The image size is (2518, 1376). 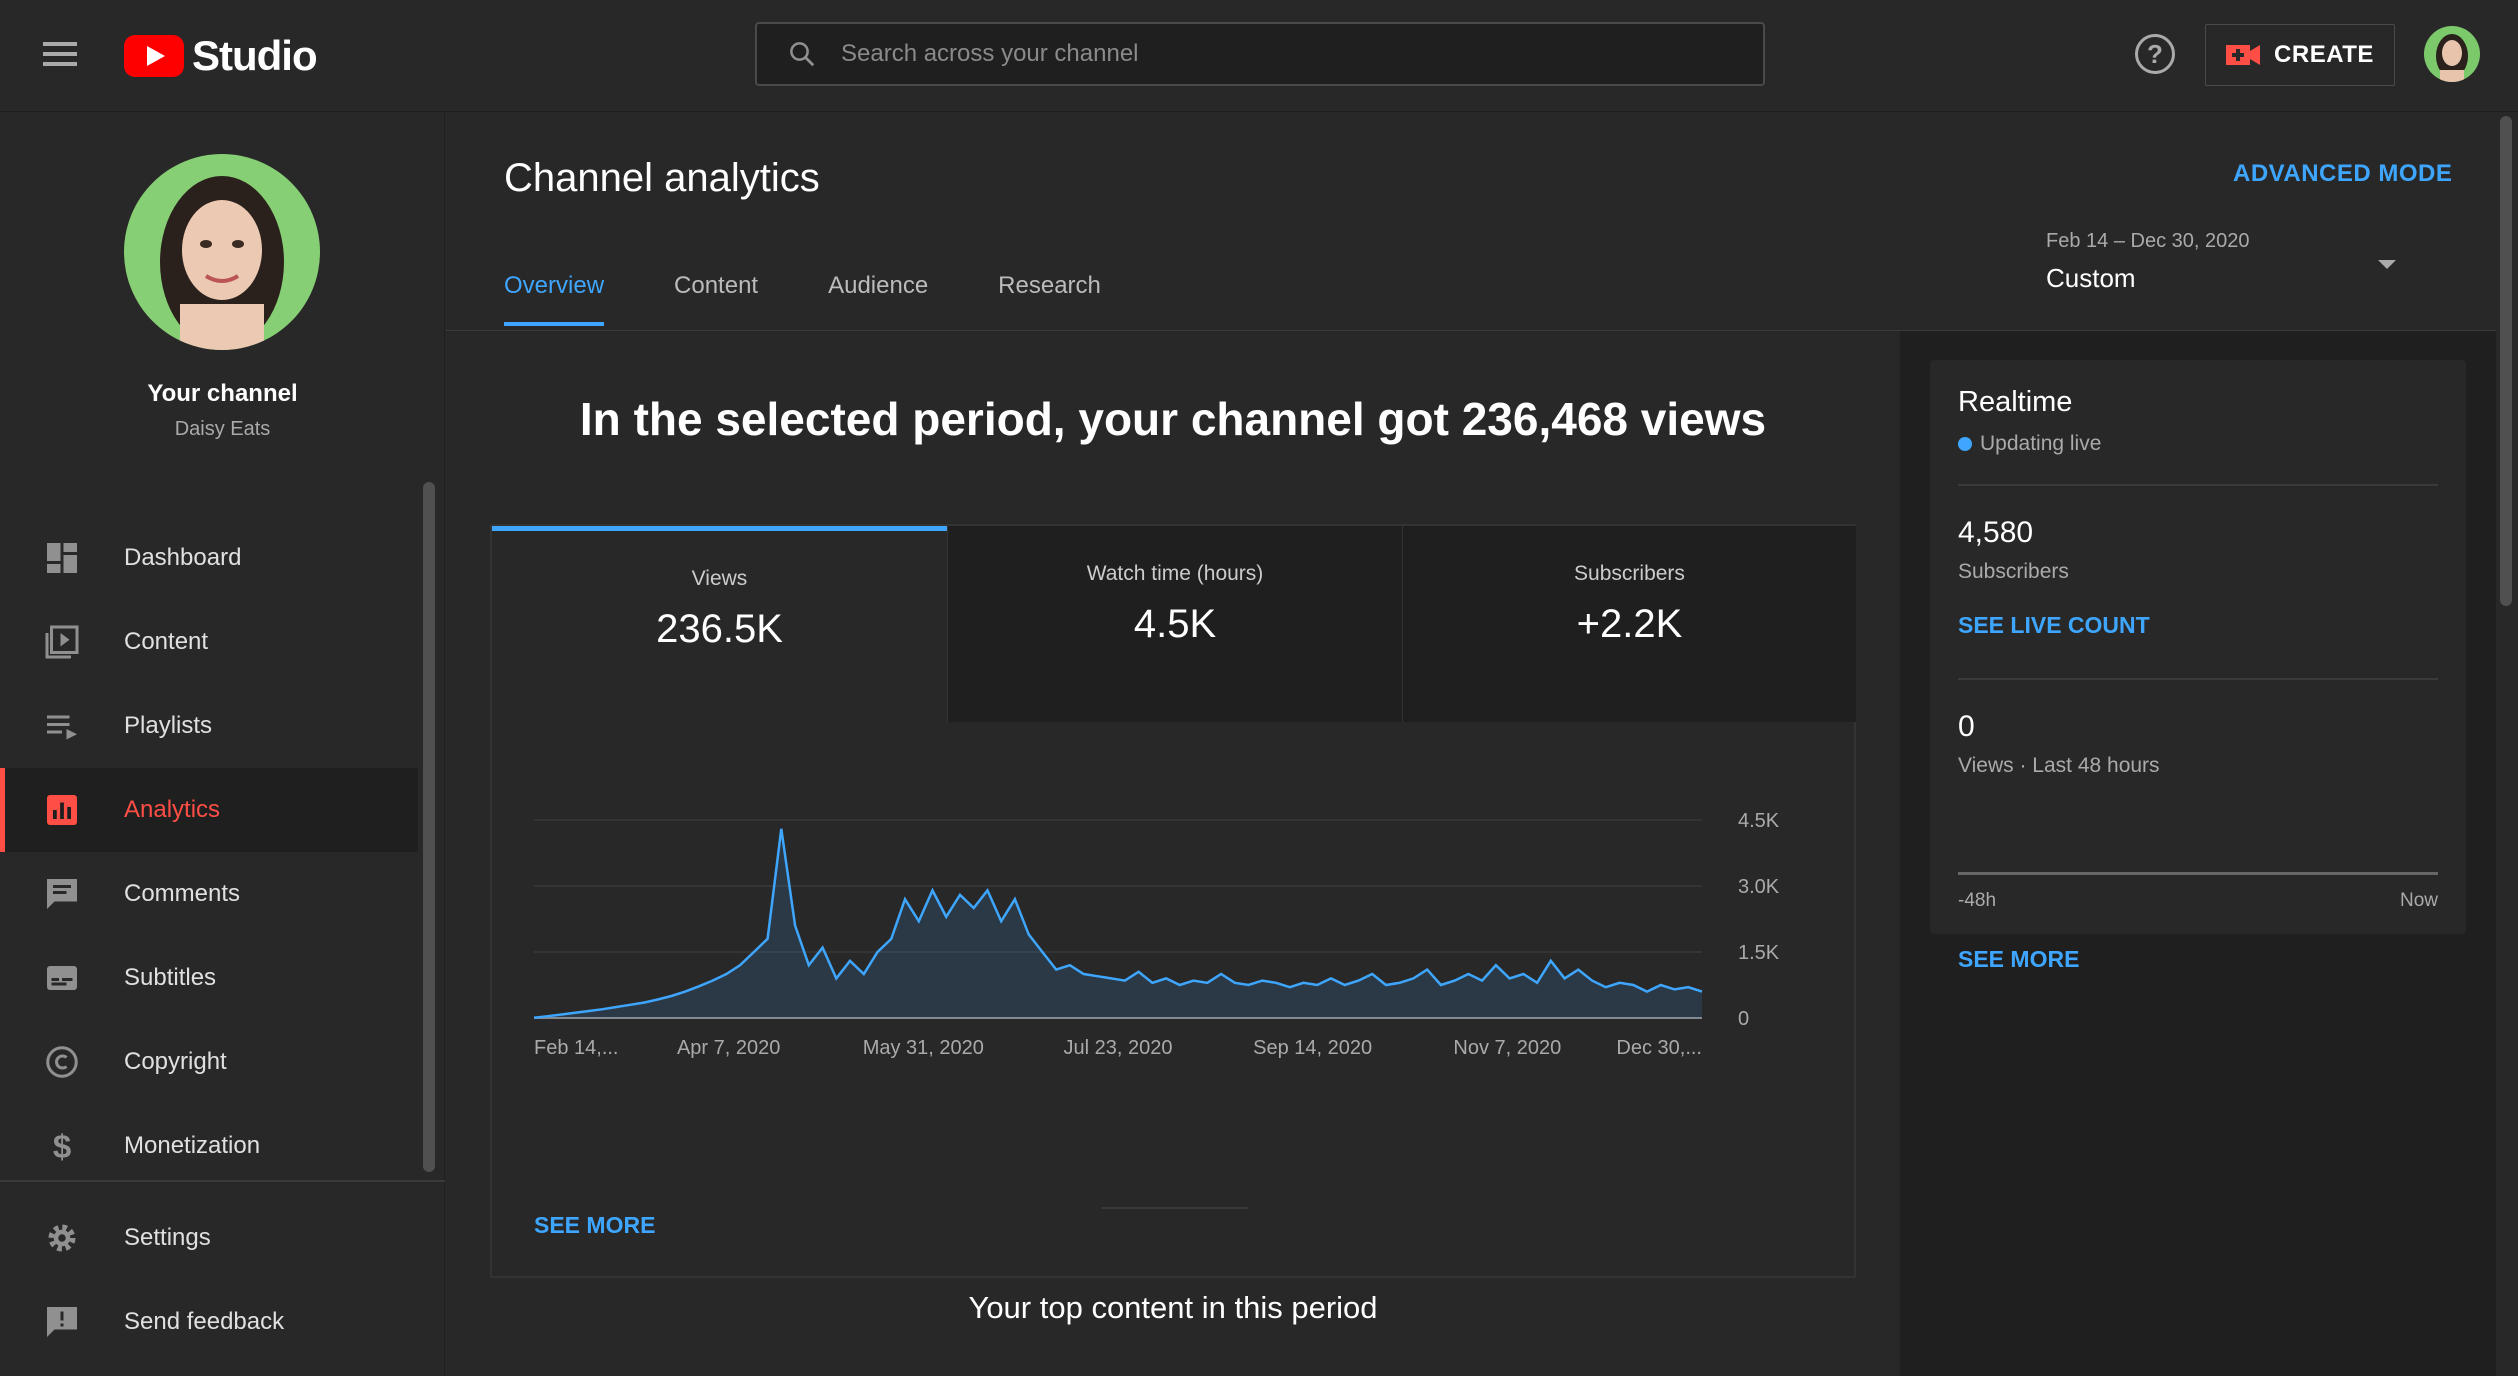 What do you see at coordinates (2015, 402) in the screenshot?
I see `realtime-title: Realtime` at bounding box center [2015, 402].